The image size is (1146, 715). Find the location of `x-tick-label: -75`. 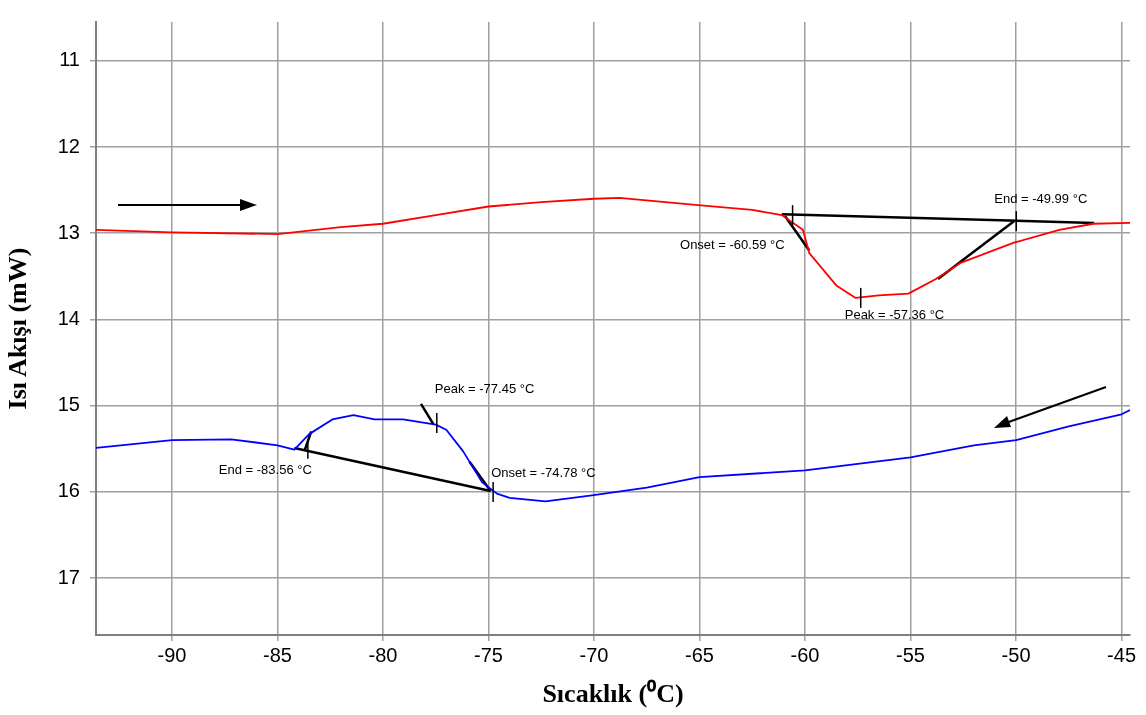

x-tick-label: -75 is located at coordinates (488, 654).